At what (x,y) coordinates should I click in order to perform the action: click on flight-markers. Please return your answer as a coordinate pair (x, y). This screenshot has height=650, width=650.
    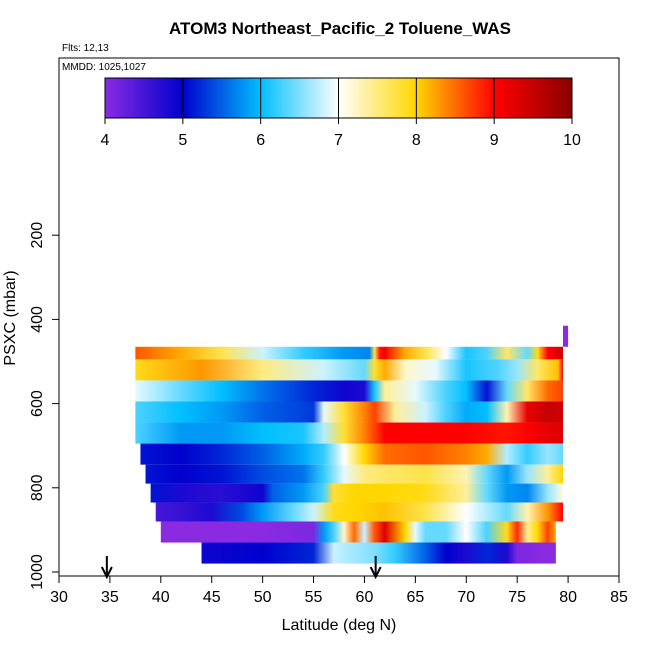
    Looking at the image, I should click on (241, 568).